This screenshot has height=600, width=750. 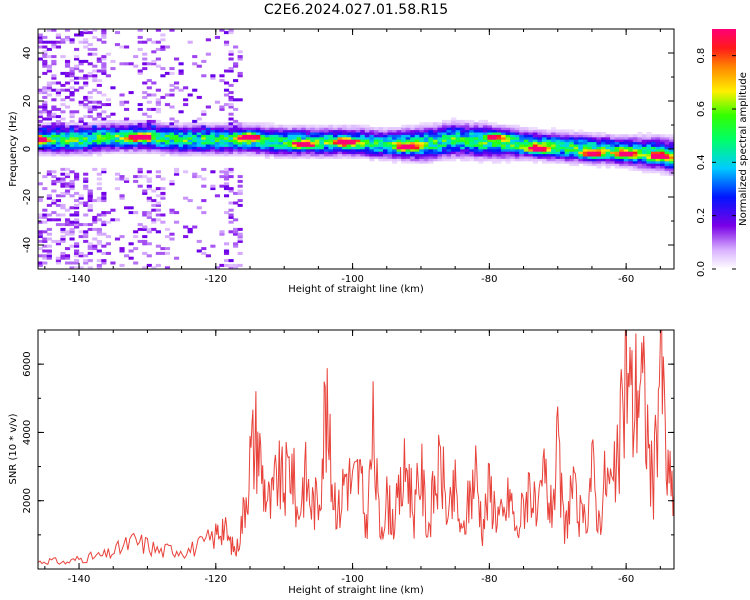 What do you see at coordinates (356, 10) in the screenshot?
I see `figure-title: C2E6.2024.027.01.58.R15` at bounding box center [356, 10].